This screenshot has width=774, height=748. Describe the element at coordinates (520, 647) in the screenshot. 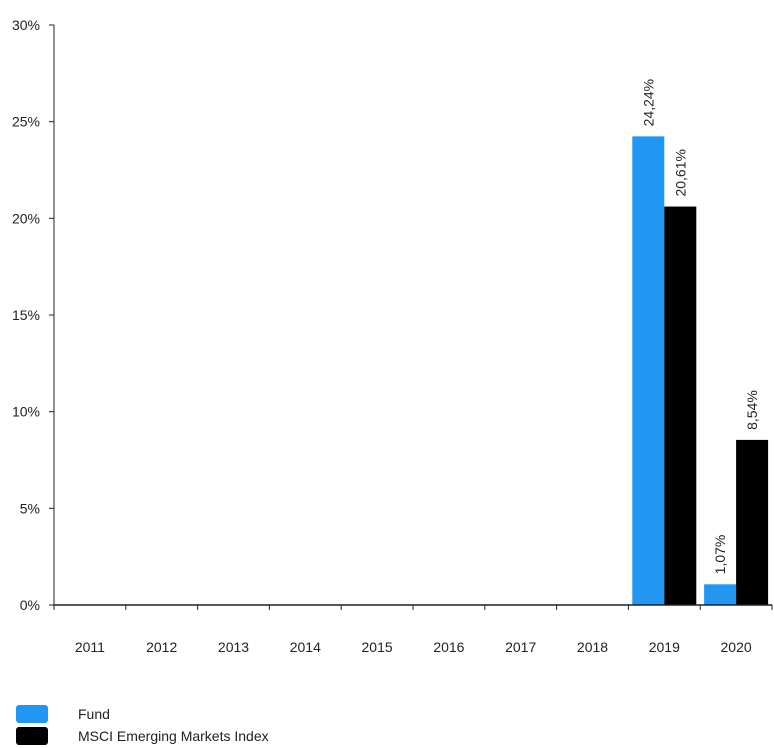

I see `x-tick-label-2017: 2017` at that location.